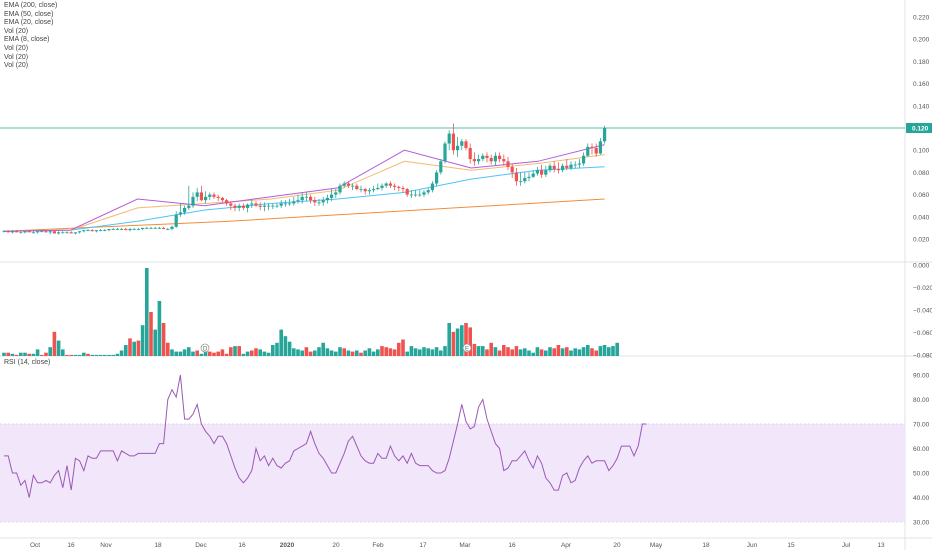  Describe the element at coordinates (921, 151) in the screenshot. I see `price-tick-label: 0.100` at that location.